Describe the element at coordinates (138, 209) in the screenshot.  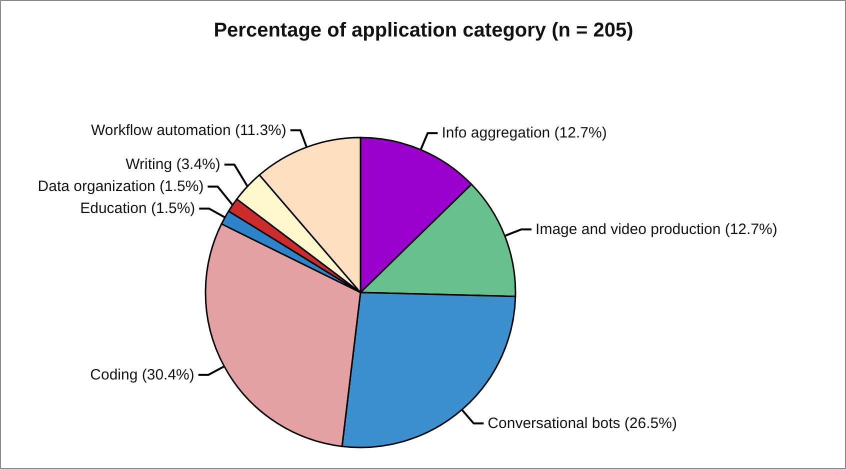
I see `slice-label: Education (1.5%)` at that location.